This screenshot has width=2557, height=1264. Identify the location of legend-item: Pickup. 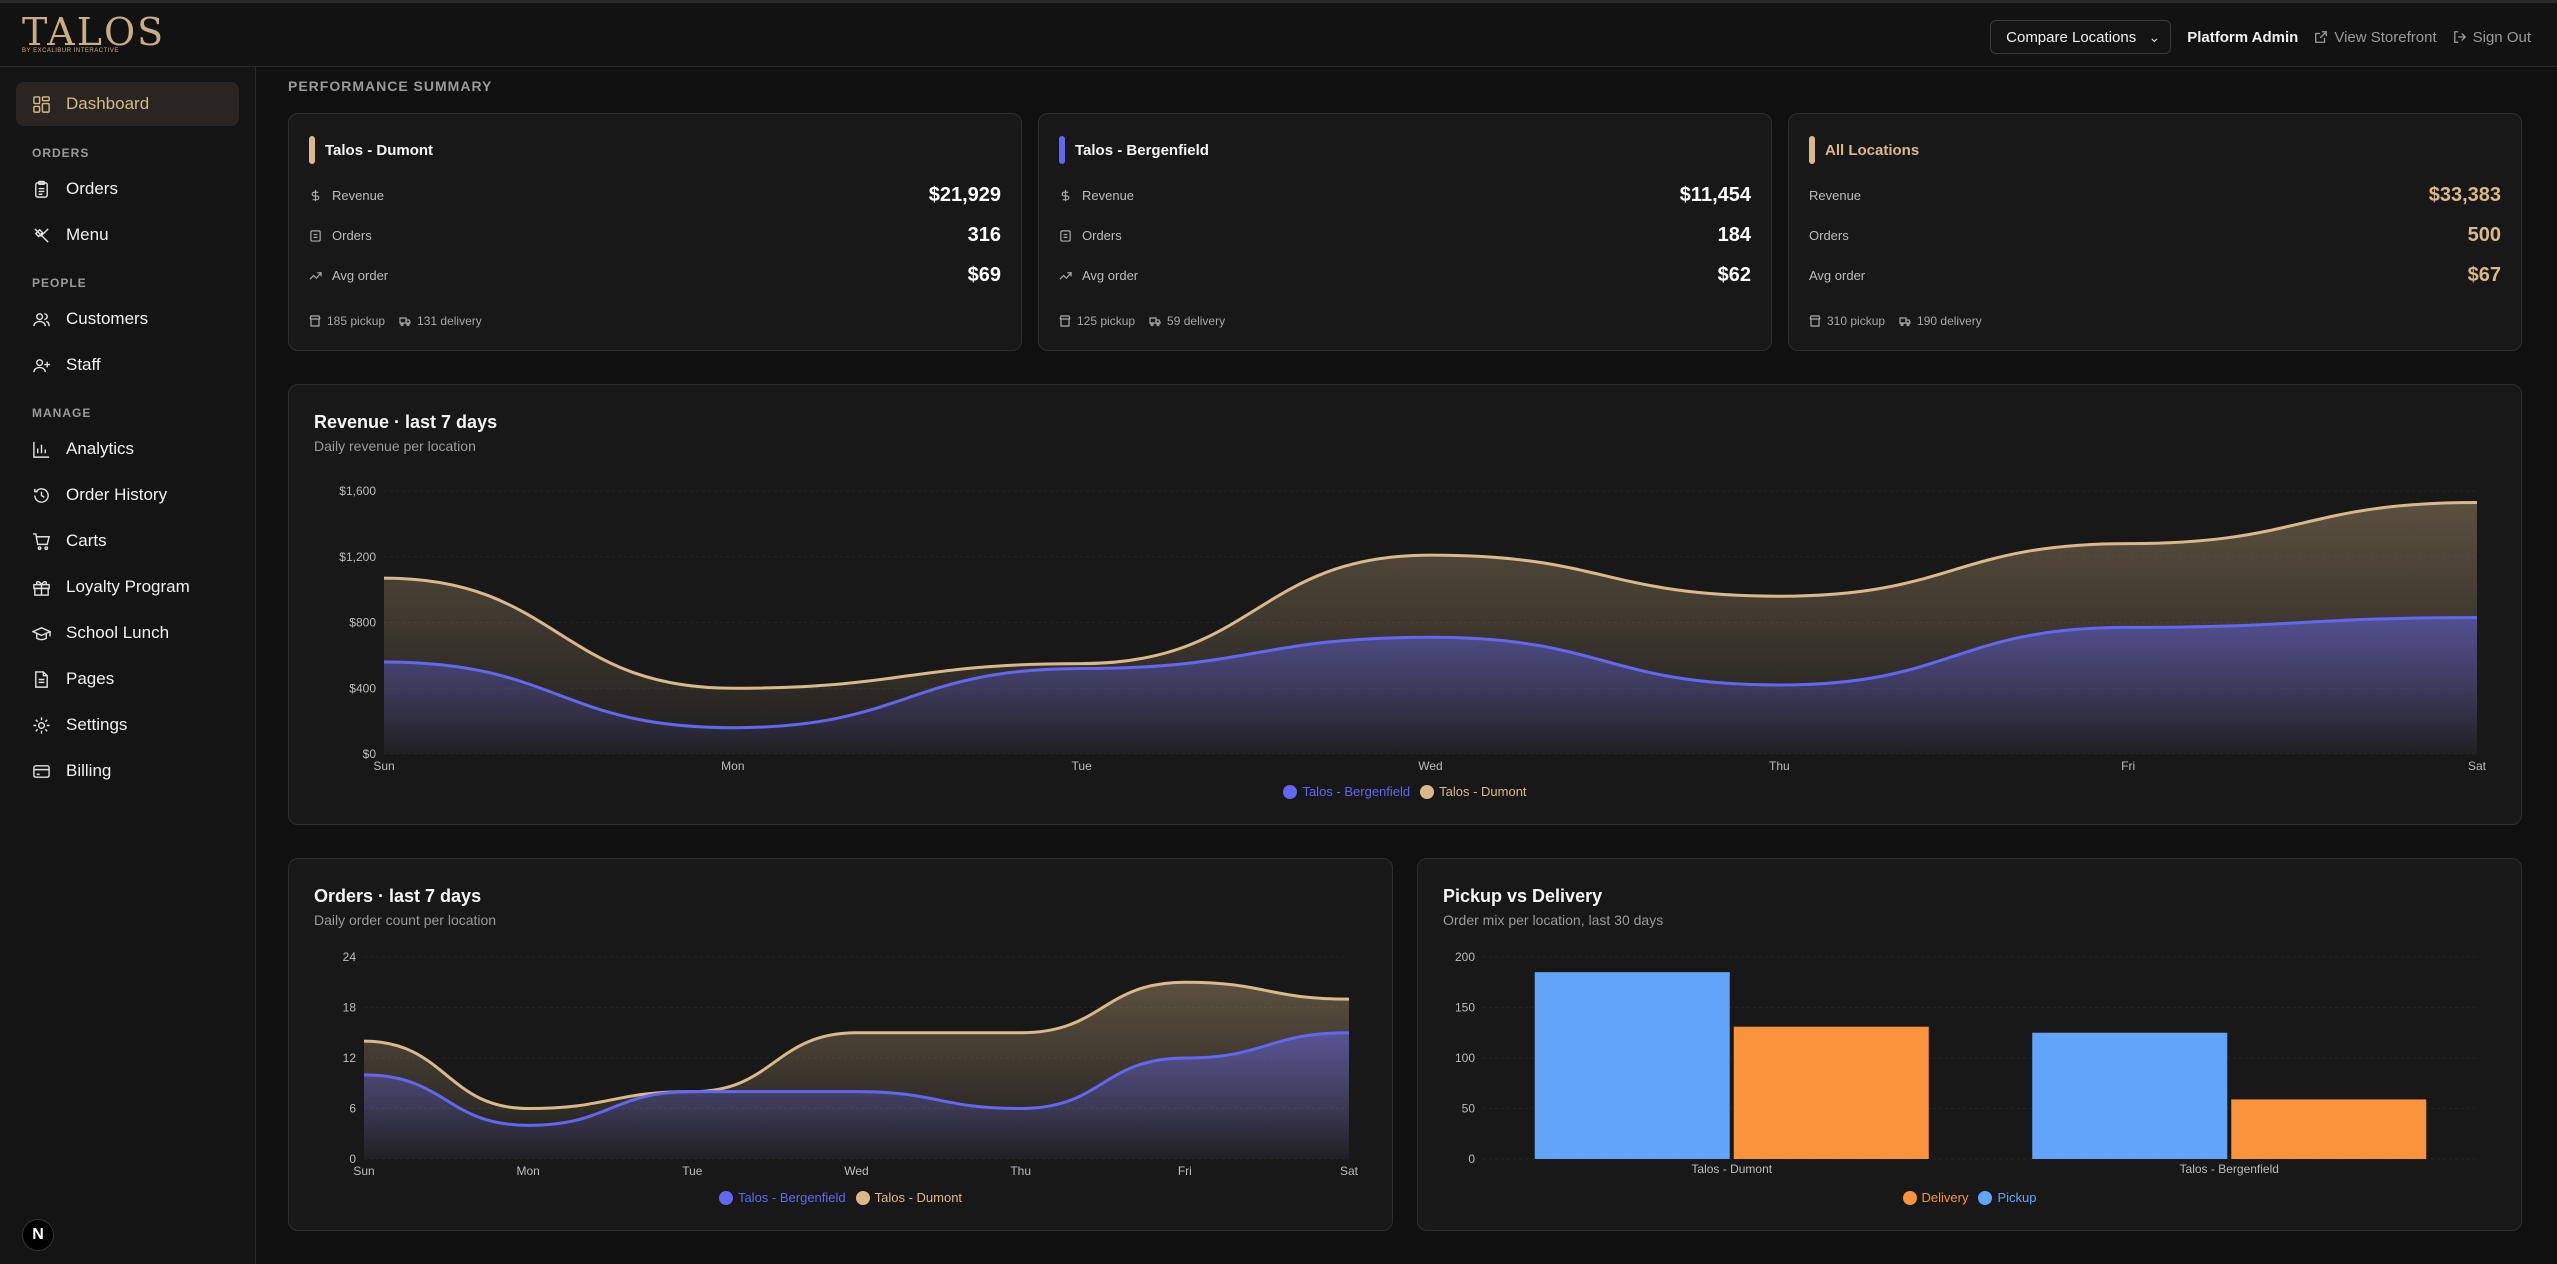
(2007, 1197).